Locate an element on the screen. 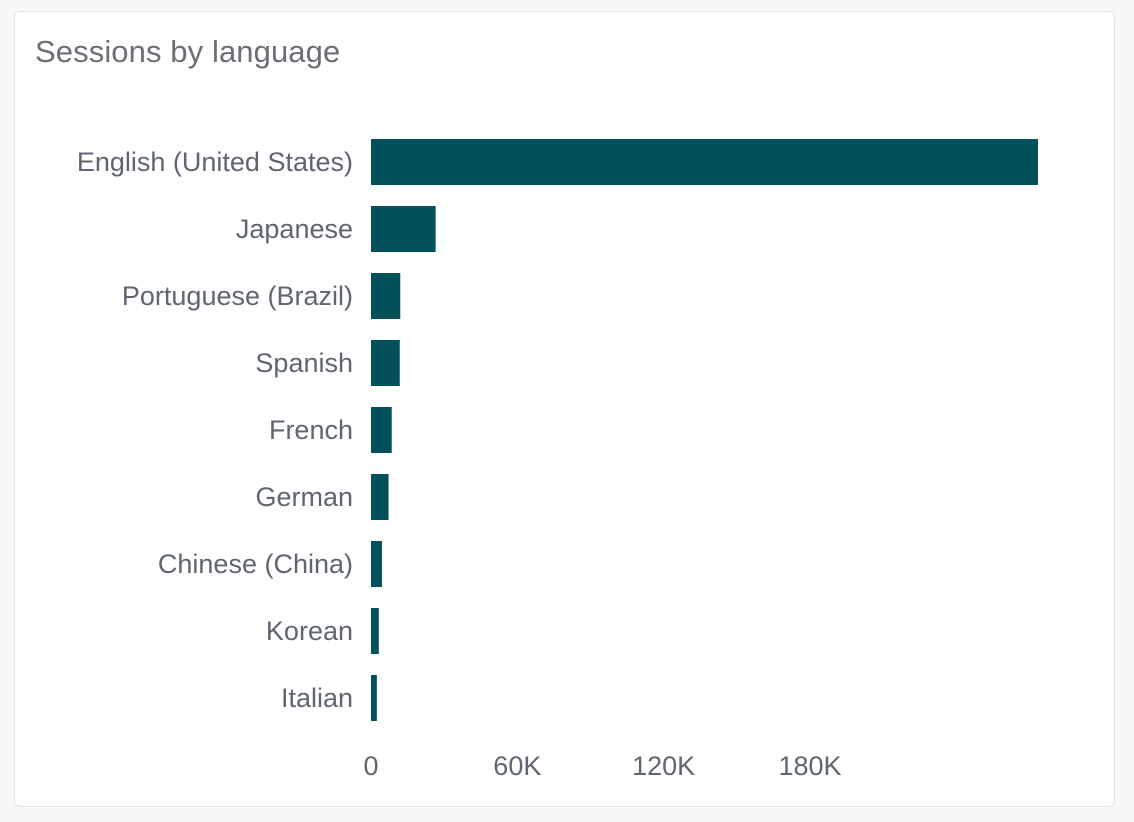 This screenshot has height=822, width=1134. category-label: Portuguese (Brazil) is located at coordinates (237, 296).